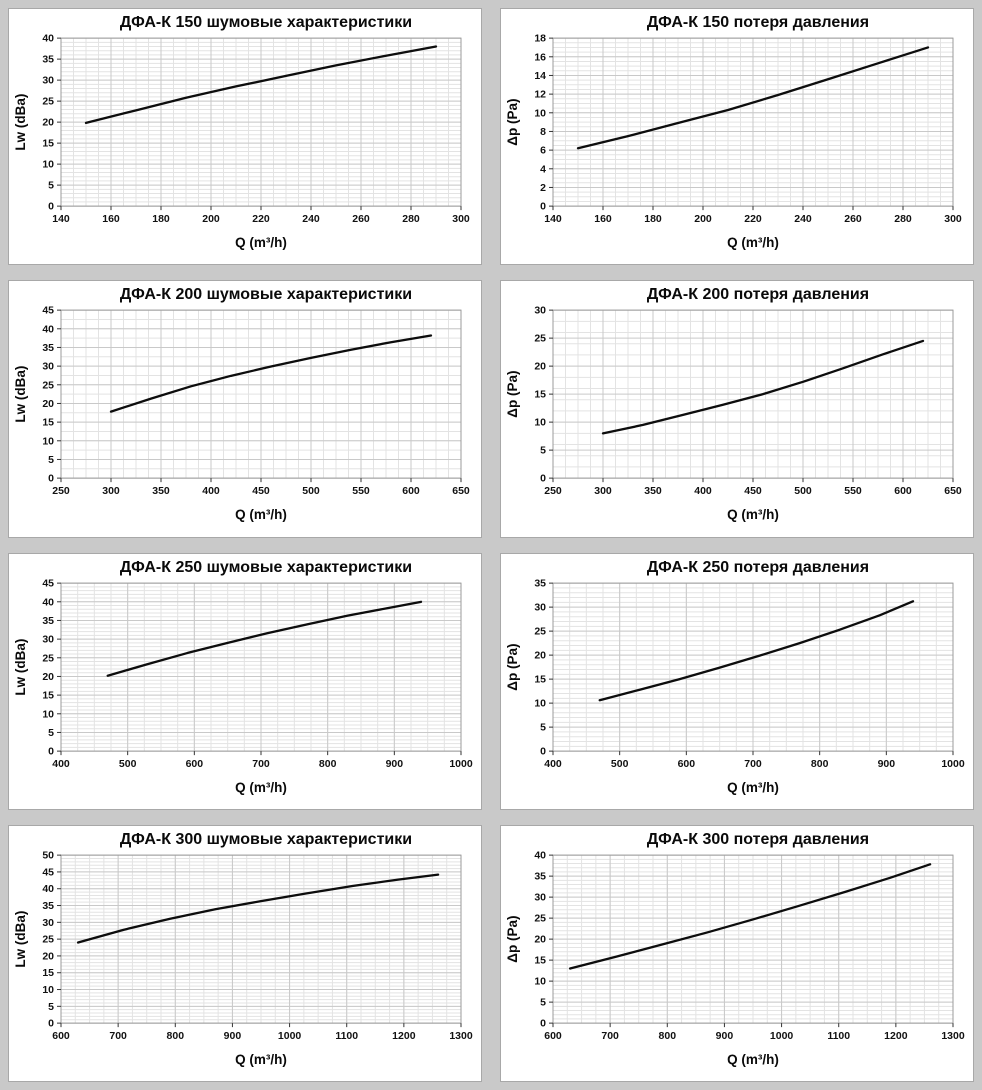  What do you see at coordinates (543, 188) in the screenshot?
I see `svg-text: 2` at bounding box center [543, 188].